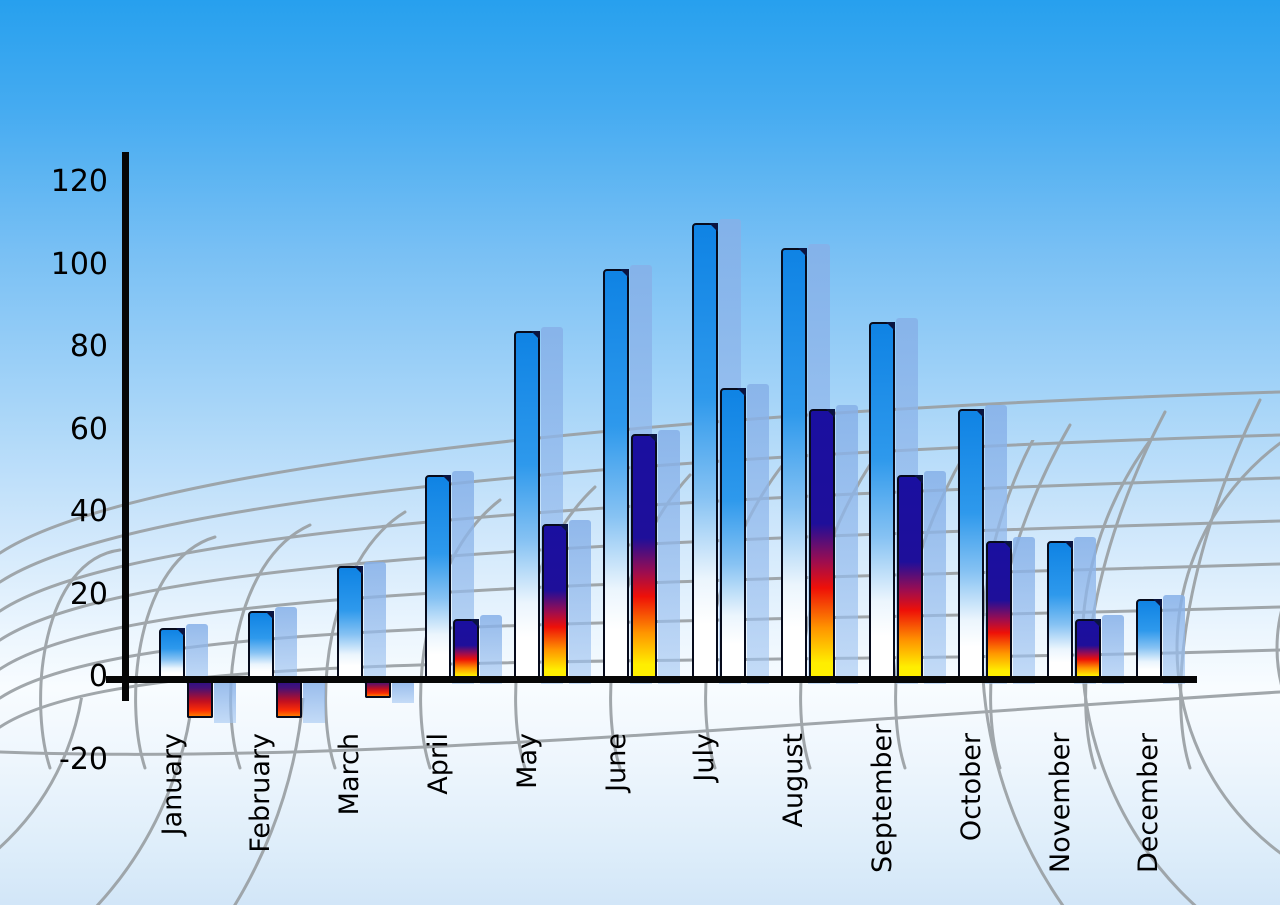 The height and width of the screenshot is (905, 1280). Describe the element at coordinates (491, 649) in the screenshot. I see `shadow-secondary-april` at that location.